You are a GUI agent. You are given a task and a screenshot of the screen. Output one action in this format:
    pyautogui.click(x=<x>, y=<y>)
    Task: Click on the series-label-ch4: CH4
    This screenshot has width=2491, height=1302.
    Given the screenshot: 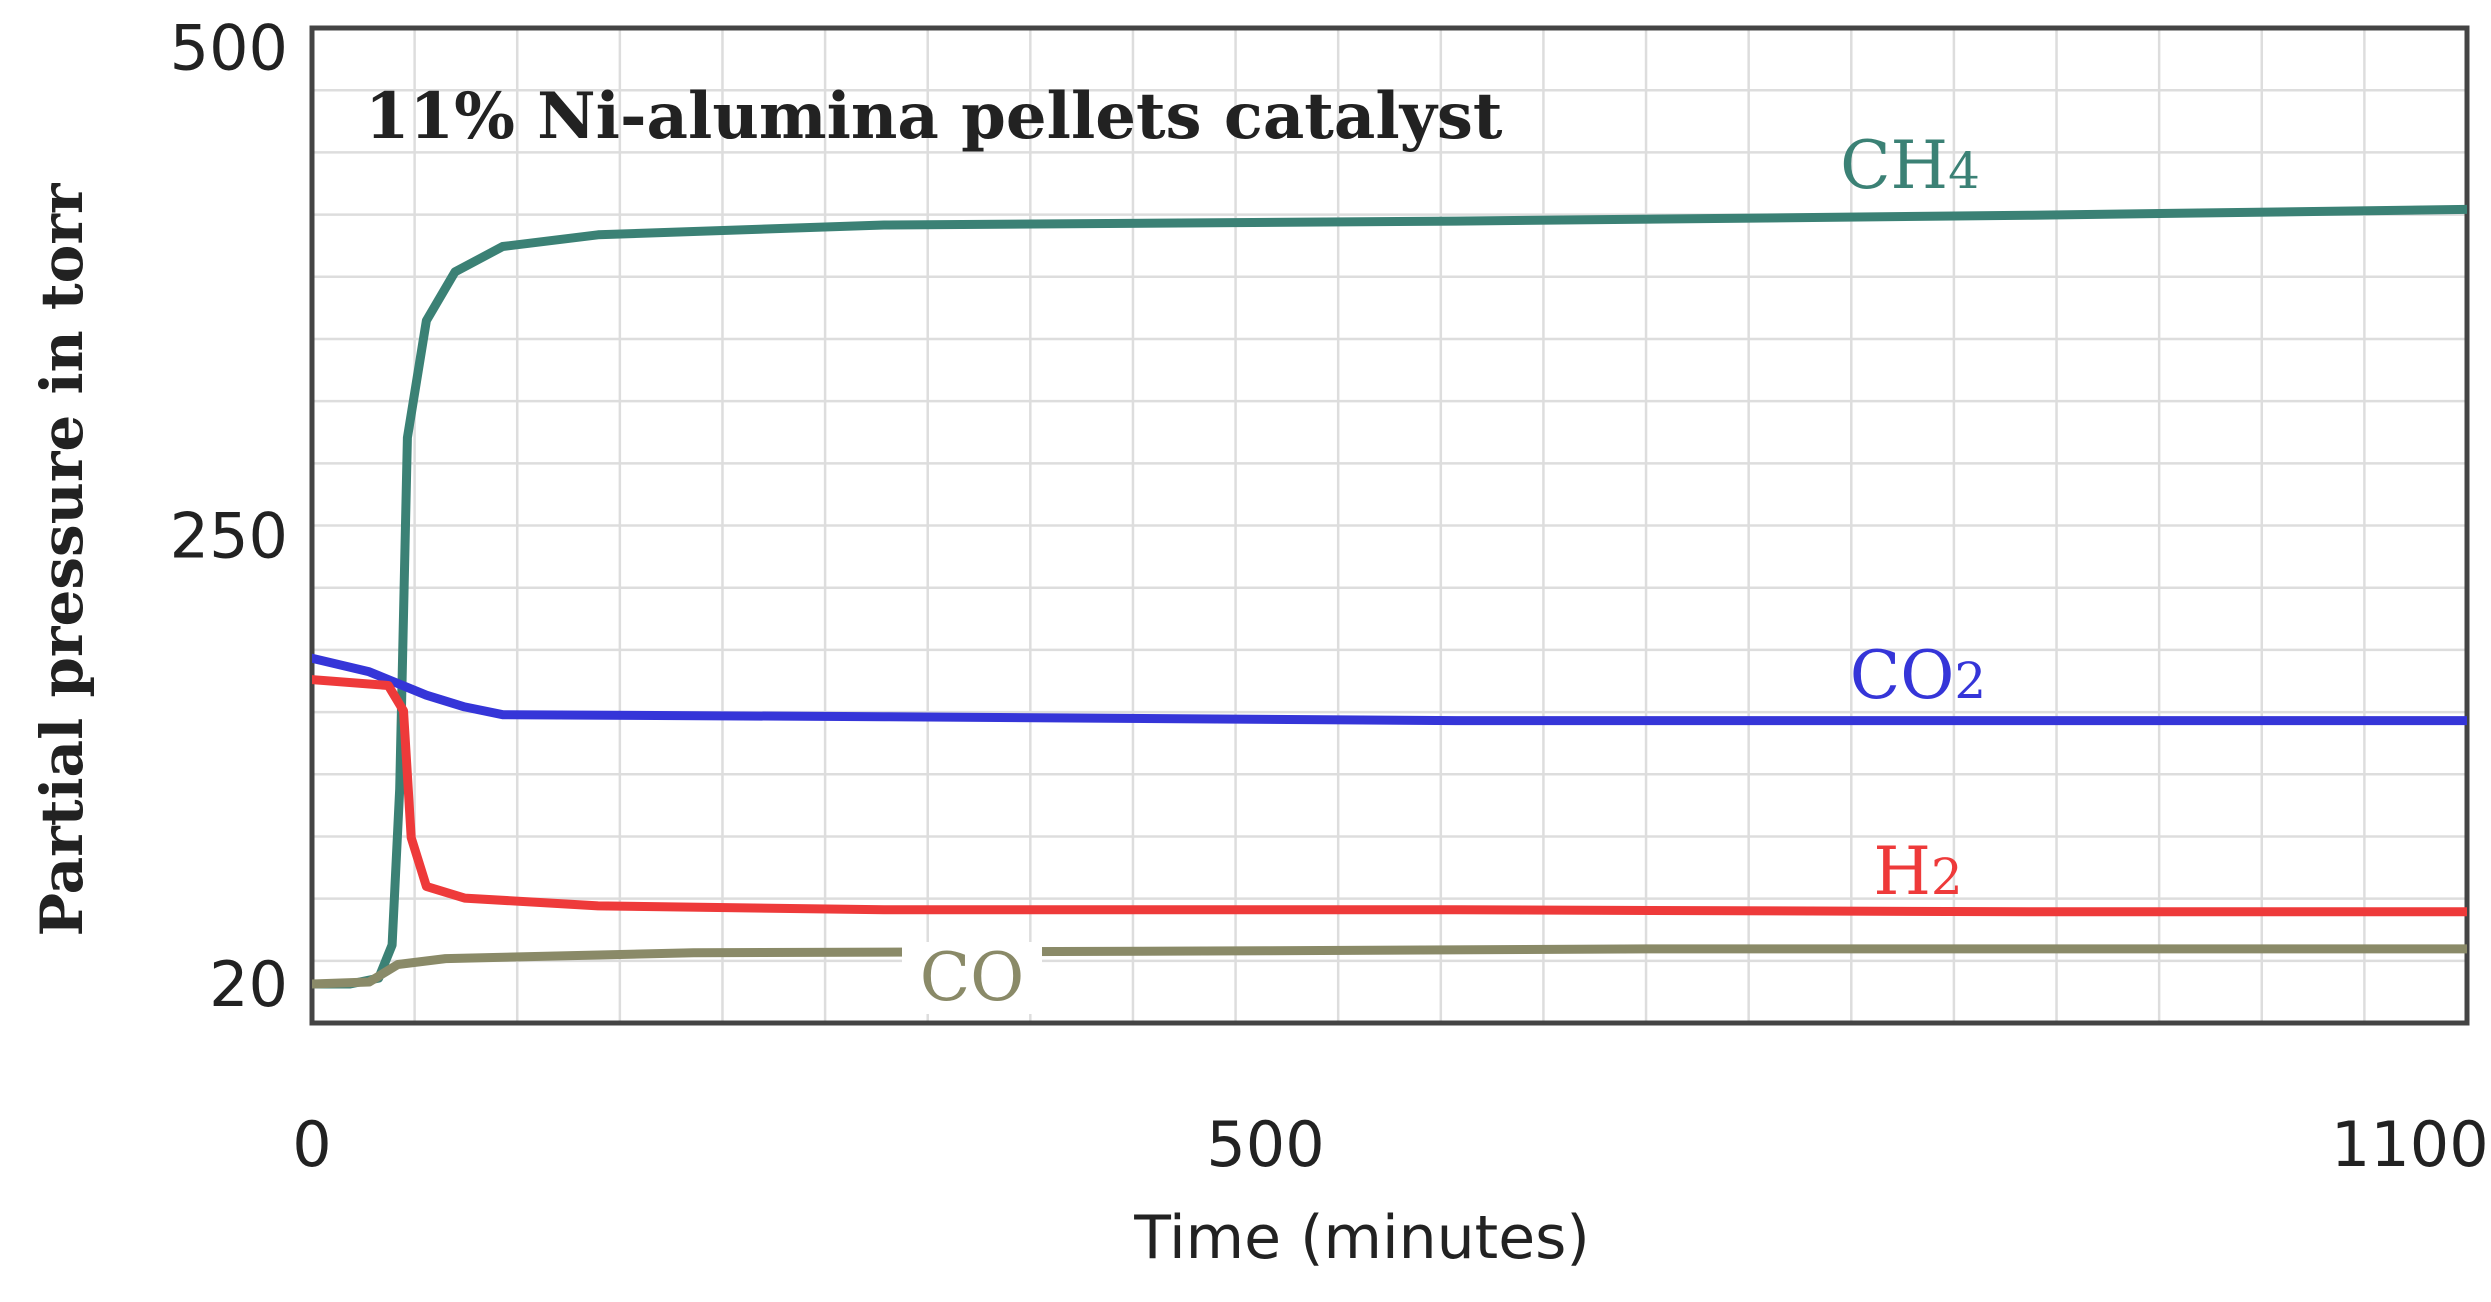 What is the action you would take?
    pyautogui.click(x=1910, y=165)
    